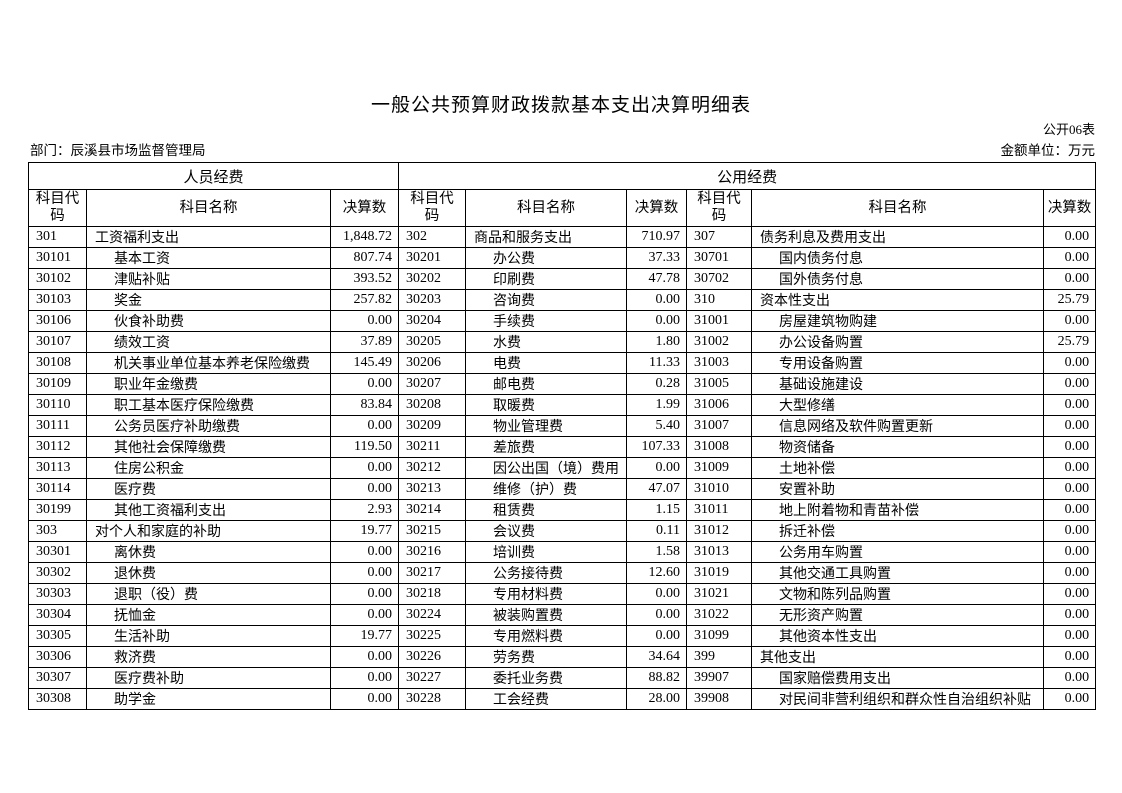 Image resolution: width=1122 pixels, height=793 pixels. What do you see at coordinates (747, 176) in the screenshot?
I see `section-header-public: 公用经费` at bounding box center [747, 176].